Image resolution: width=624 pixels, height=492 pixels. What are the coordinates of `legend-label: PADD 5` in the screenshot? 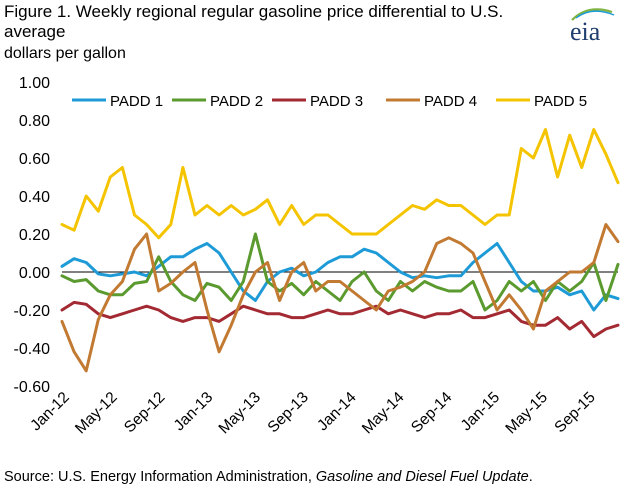 It's located at (560, 101).